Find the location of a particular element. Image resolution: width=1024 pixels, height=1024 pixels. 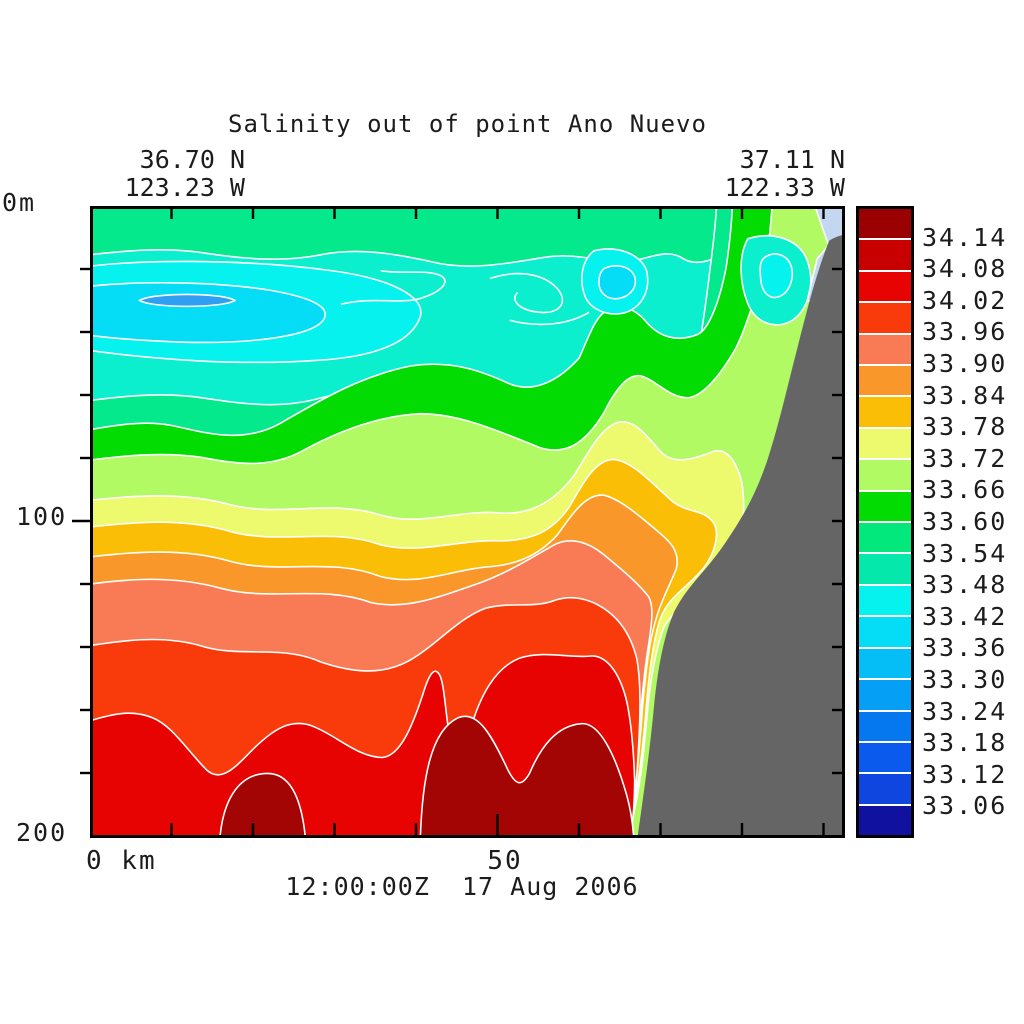

colorbar-label: 33.36 is located at coordinates (965, 648).